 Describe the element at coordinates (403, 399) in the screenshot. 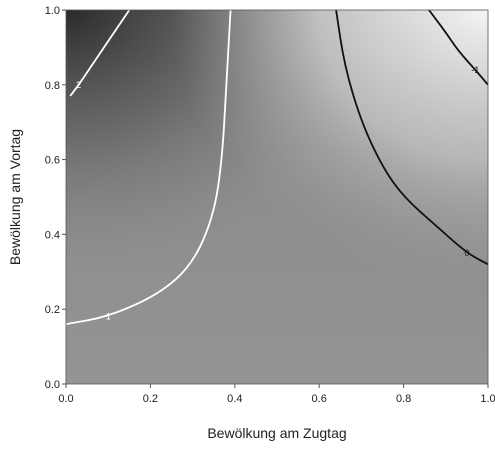

I see `x-tick-label: 0.8` at that location.